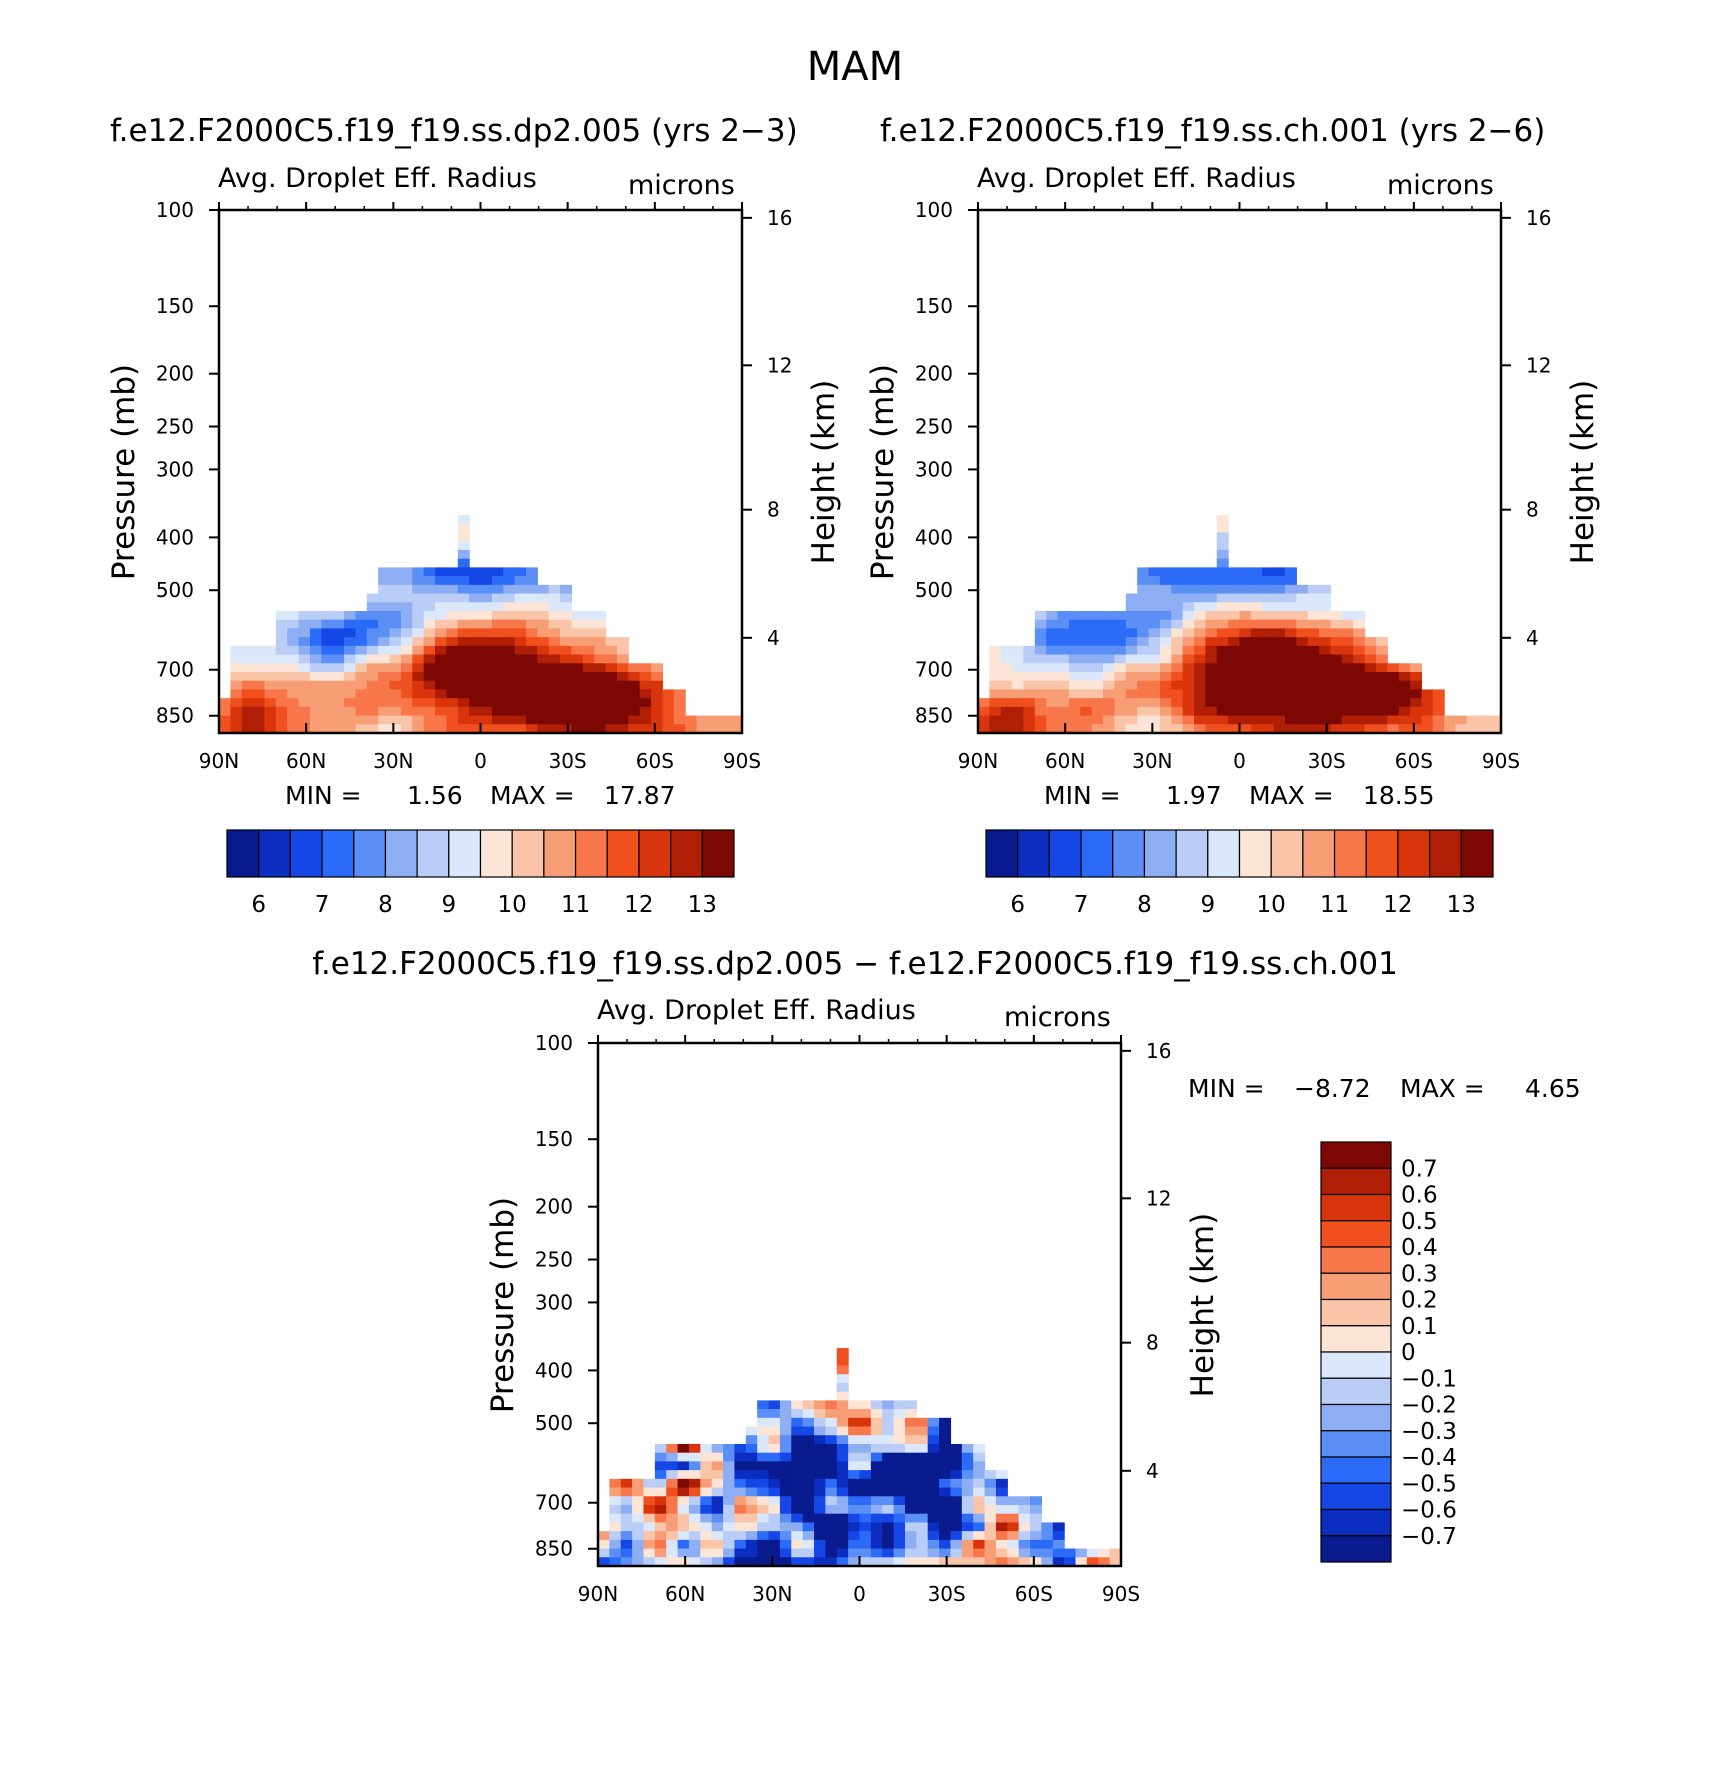 The image size is (1710, 1775). What do you see at coordinates (773, 638) in the screenshot?
I see `panel-a-y2-tick-label: 4` at bounding box center [773, 638].